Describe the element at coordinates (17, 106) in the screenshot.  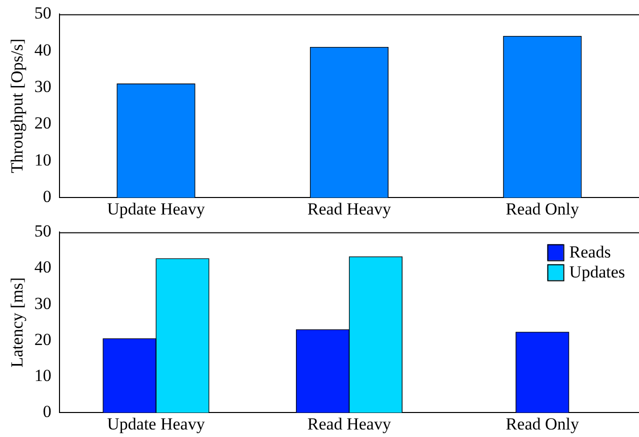
I see `y-axis-title: Throughput [Ops/s]` at that location.